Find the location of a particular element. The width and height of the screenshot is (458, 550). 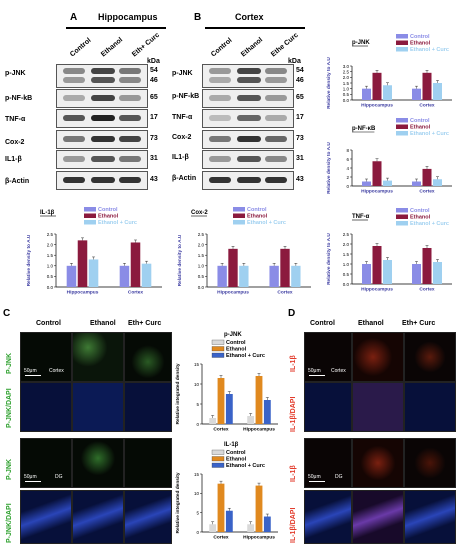

y-tick-label: 2.5 is located at coordinates (346, 71).